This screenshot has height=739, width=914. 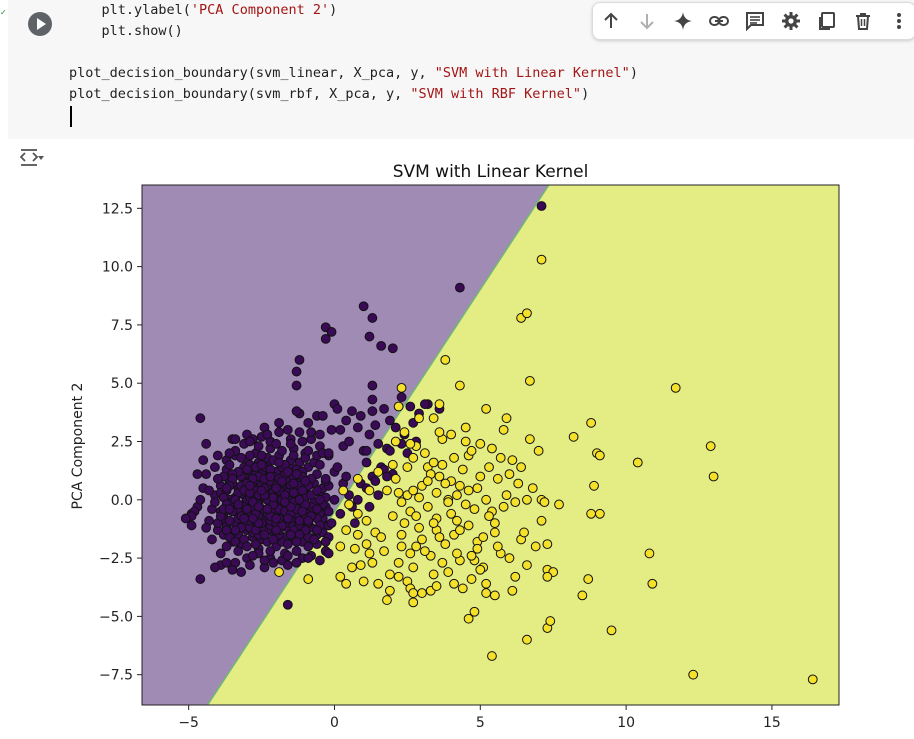 I want to click on add-comment-button, so click(x=755, y=21).